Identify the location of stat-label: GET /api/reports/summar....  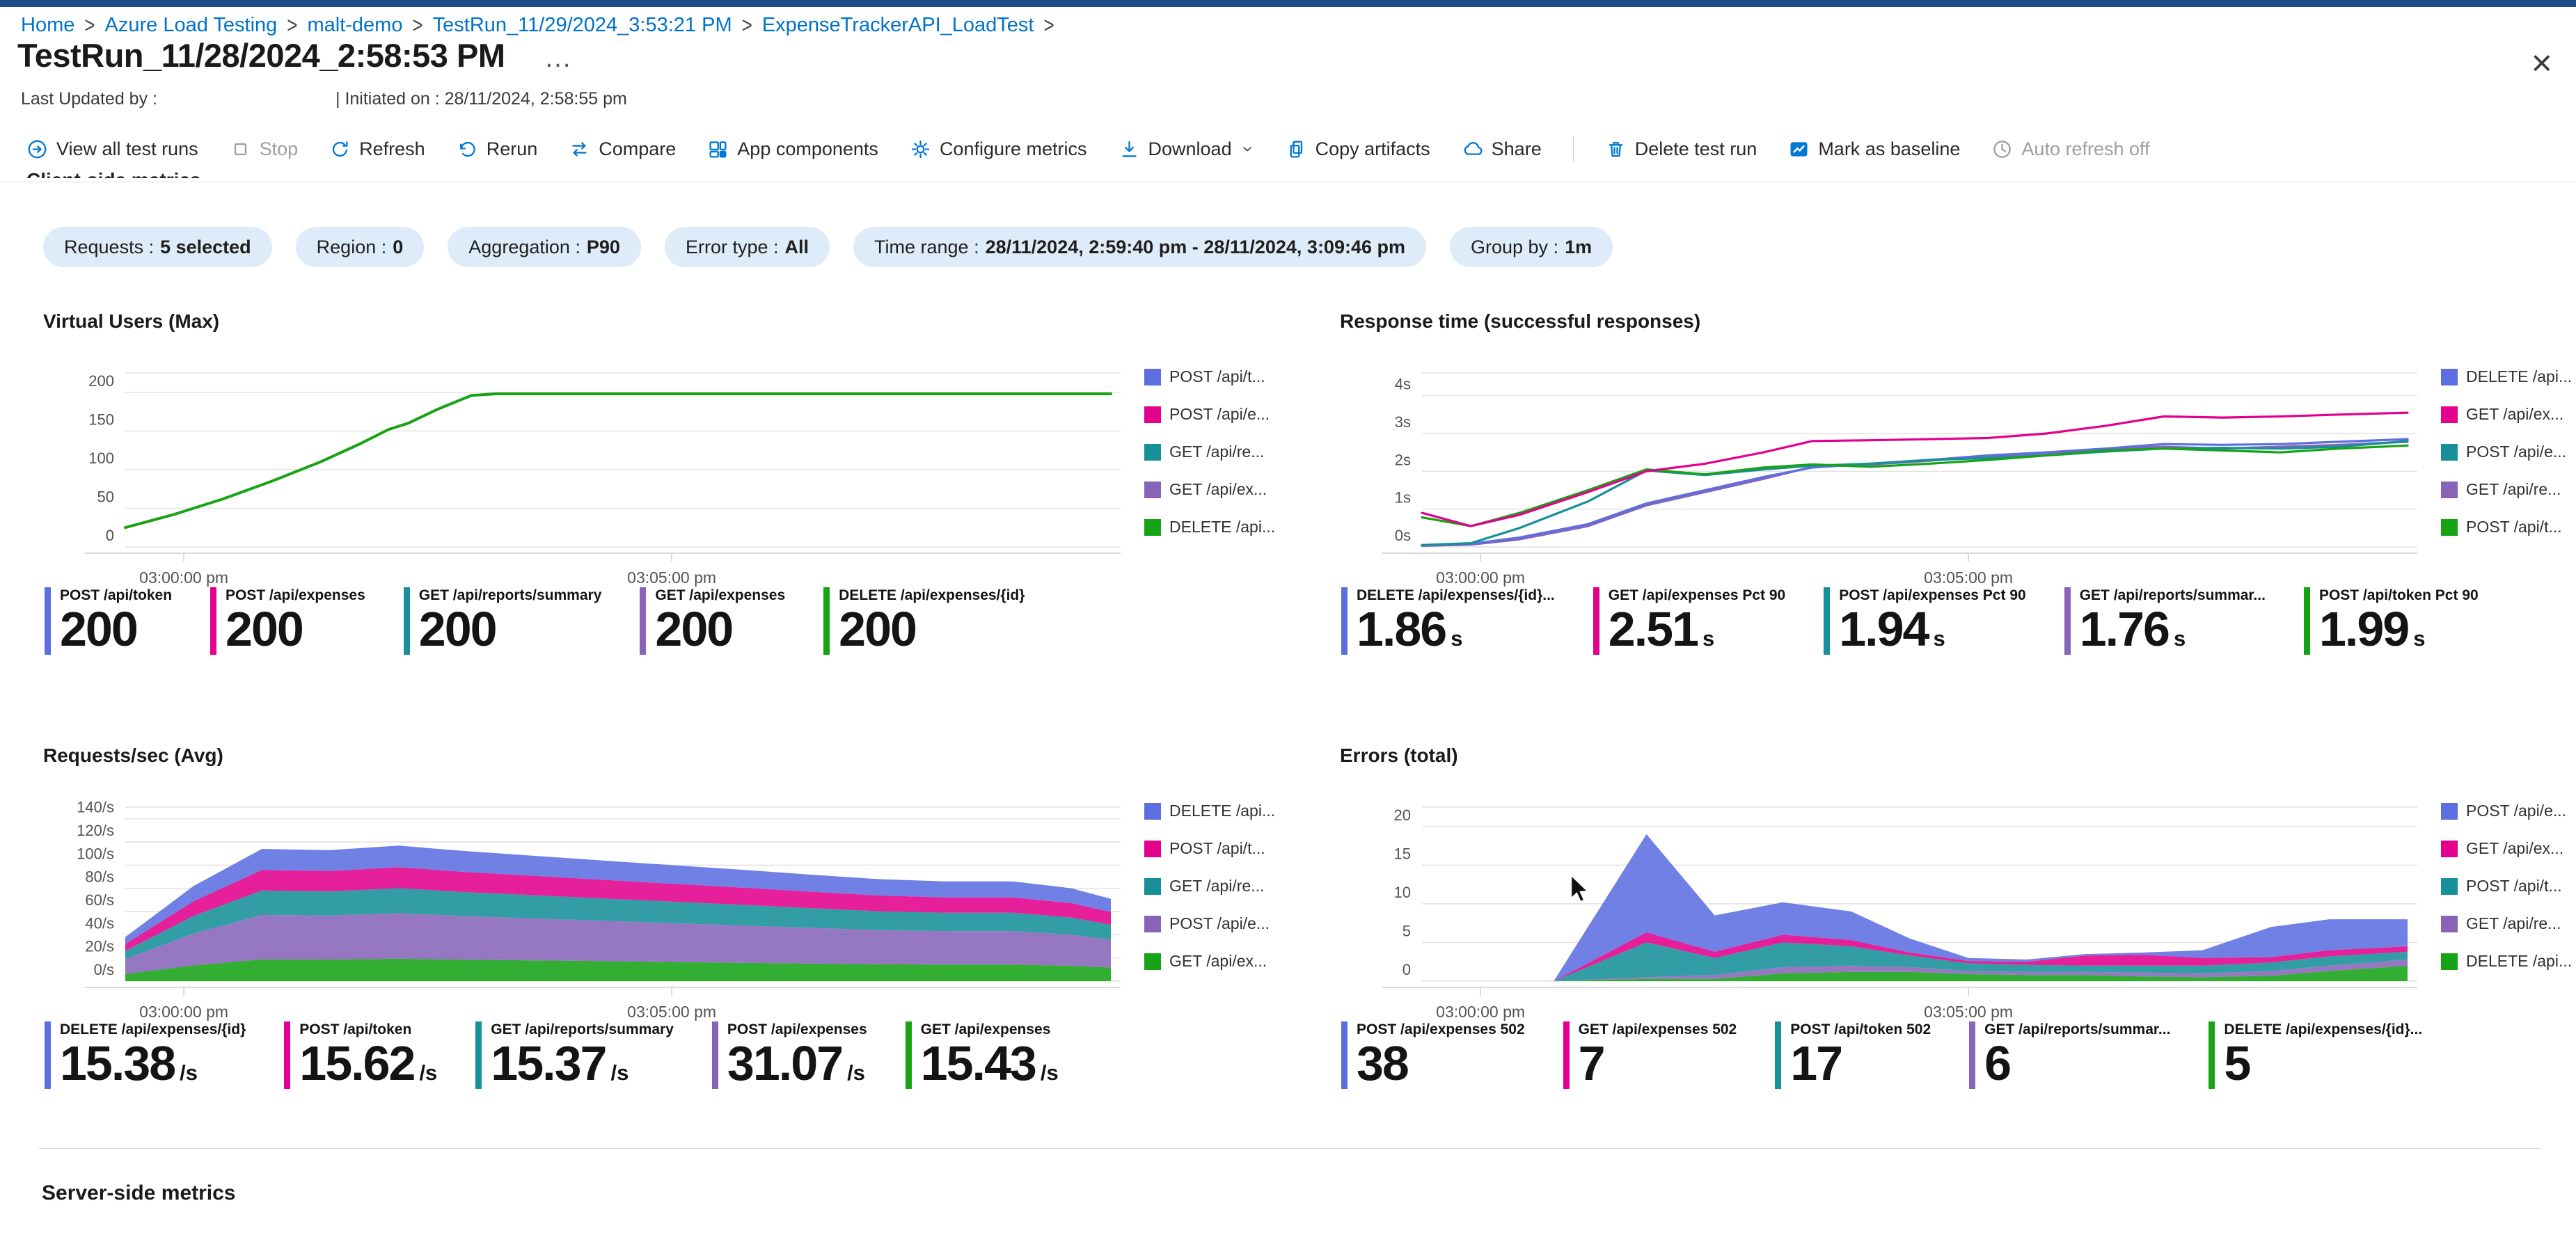
(2172, 595).